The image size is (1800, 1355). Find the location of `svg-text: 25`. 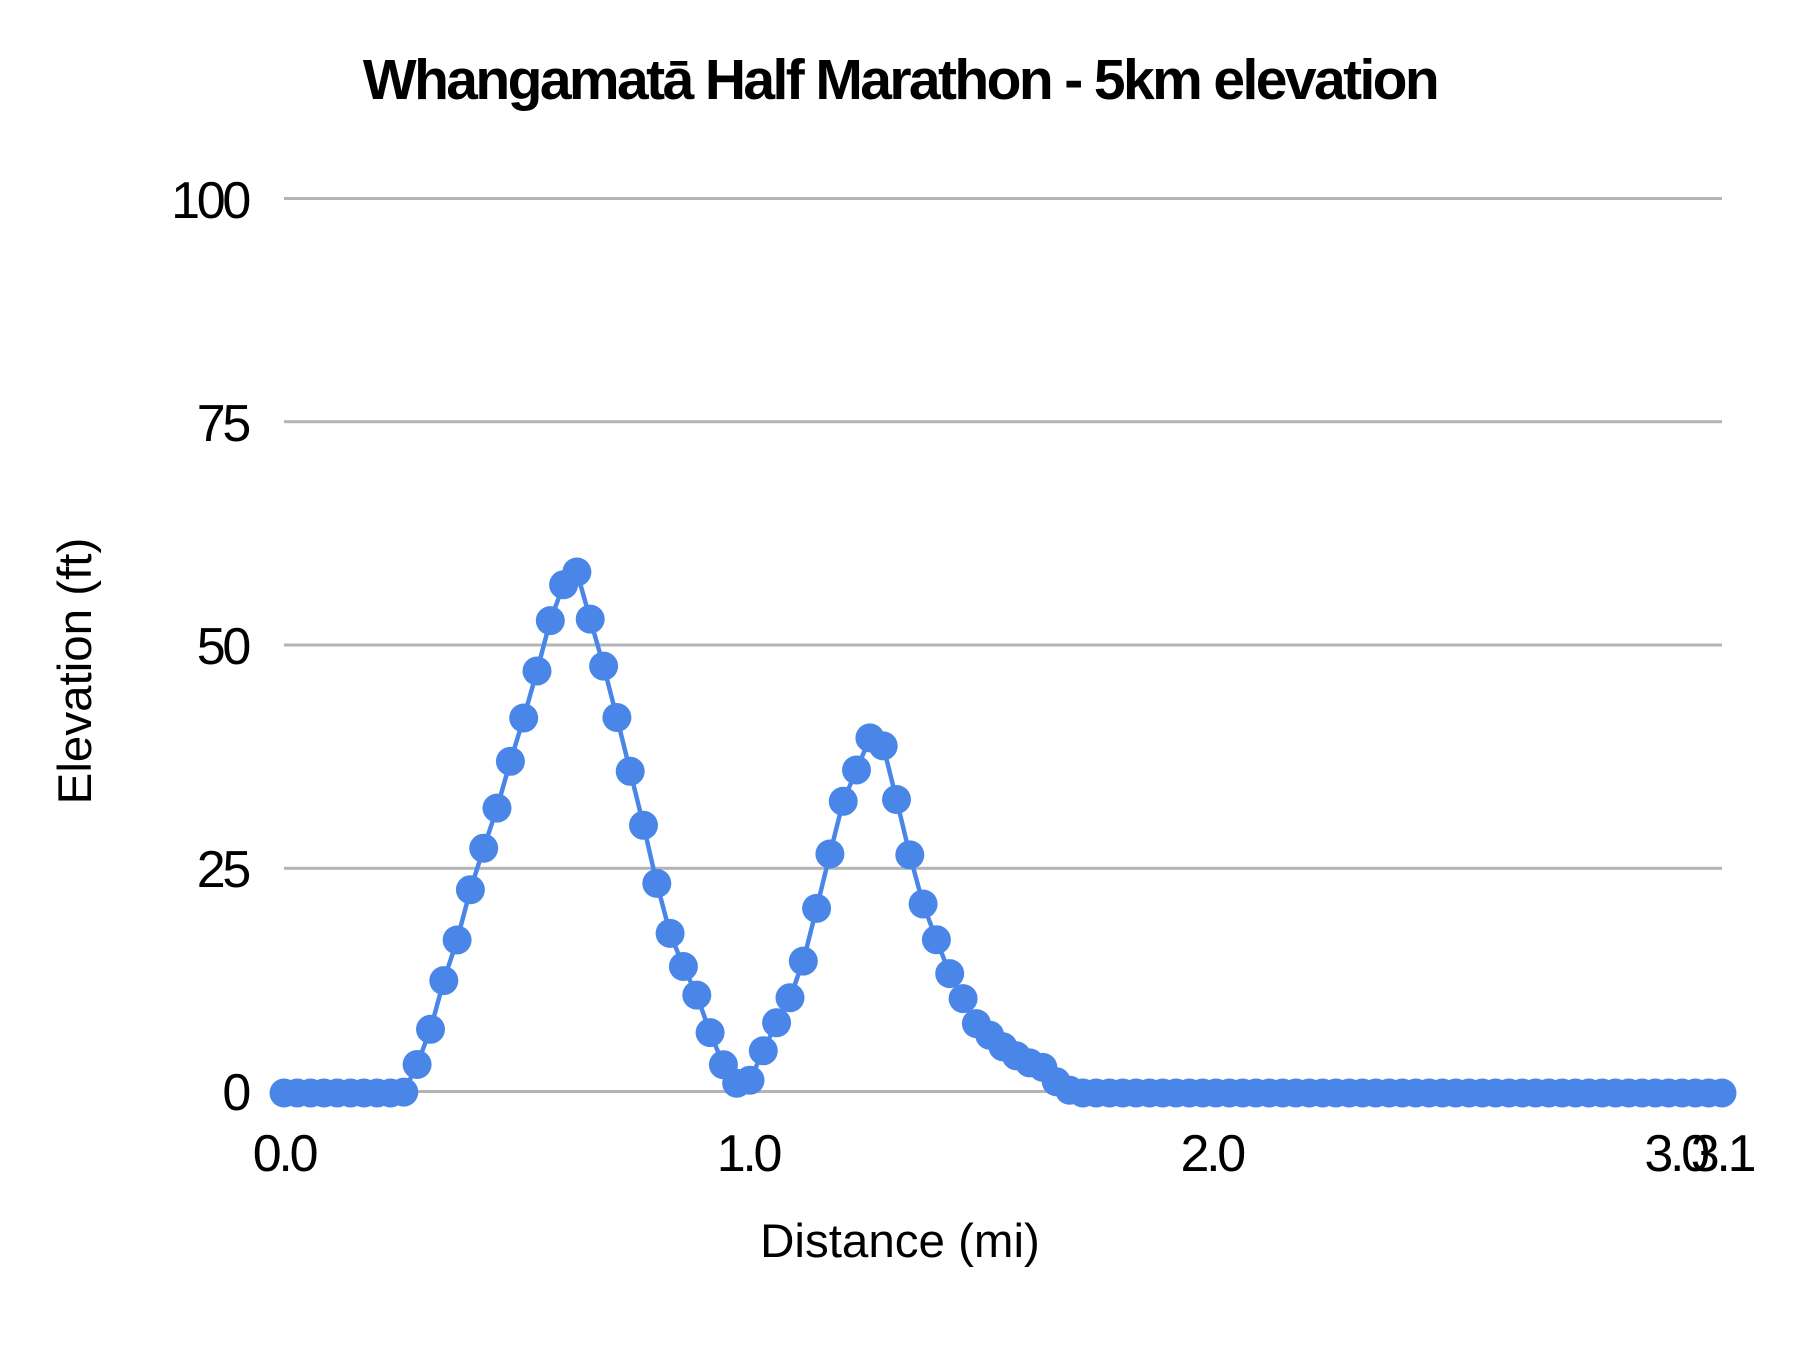

svg-text: 25 is located at coordinates (223, 870).